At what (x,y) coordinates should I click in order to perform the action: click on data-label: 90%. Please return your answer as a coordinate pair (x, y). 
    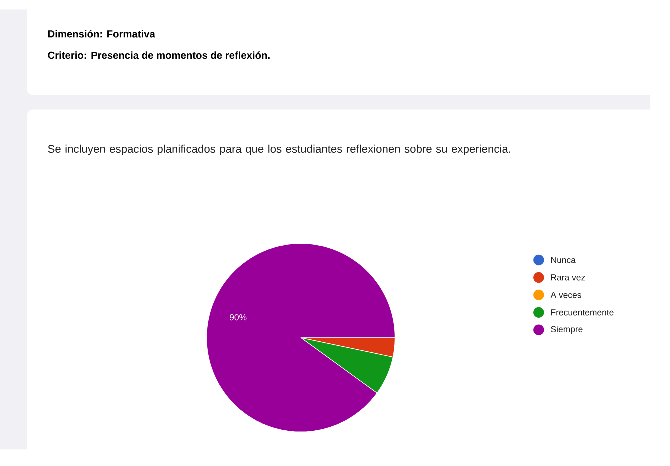
    Looking at the image, I should click on (238, 317).